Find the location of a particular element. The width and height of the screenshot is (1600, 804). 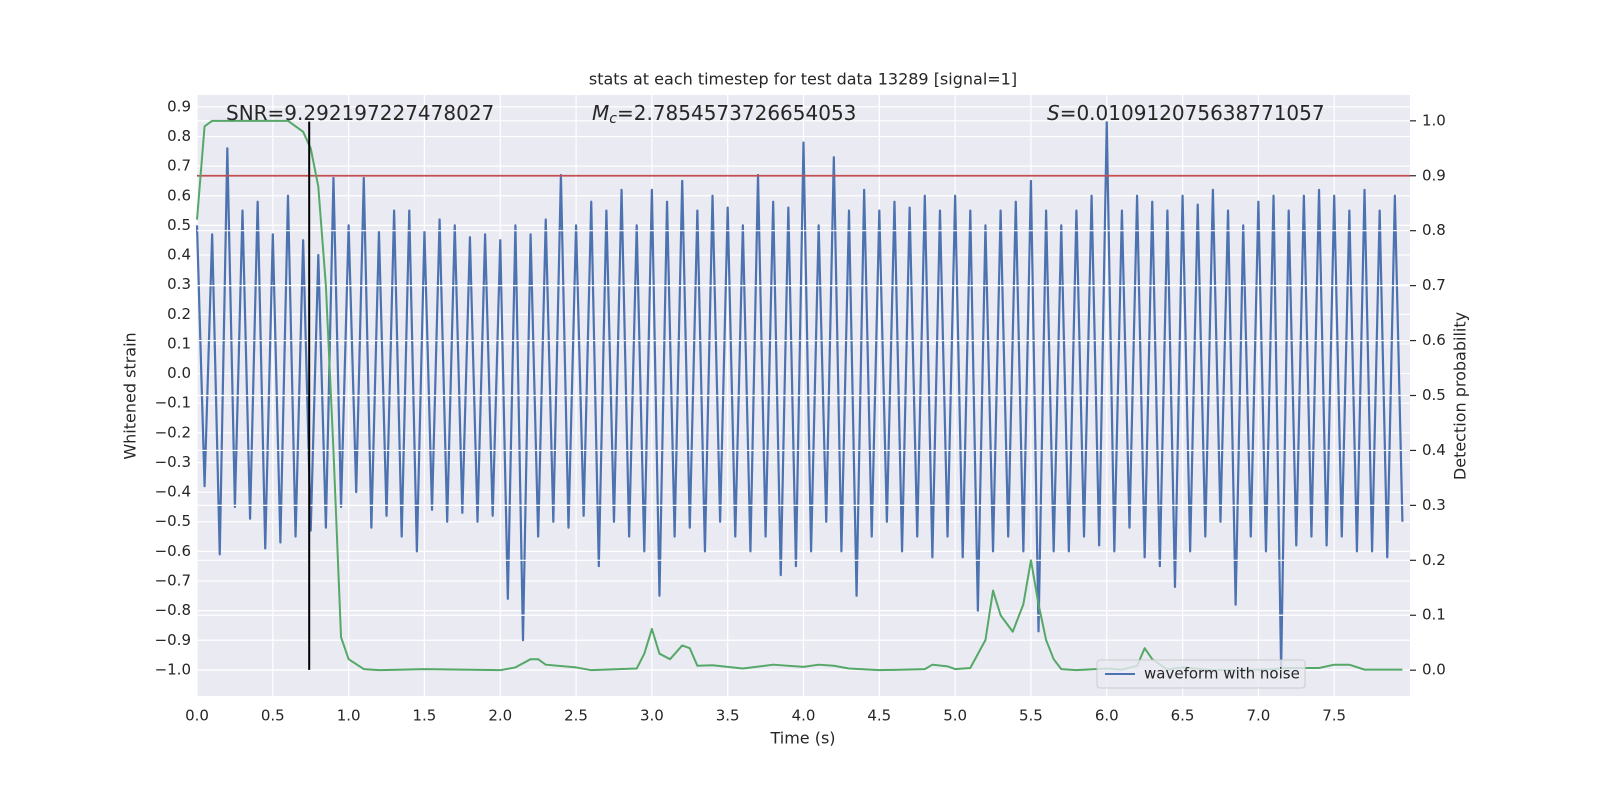

y2-tick-label: 0.1 is located at coordinates (1434, 615).